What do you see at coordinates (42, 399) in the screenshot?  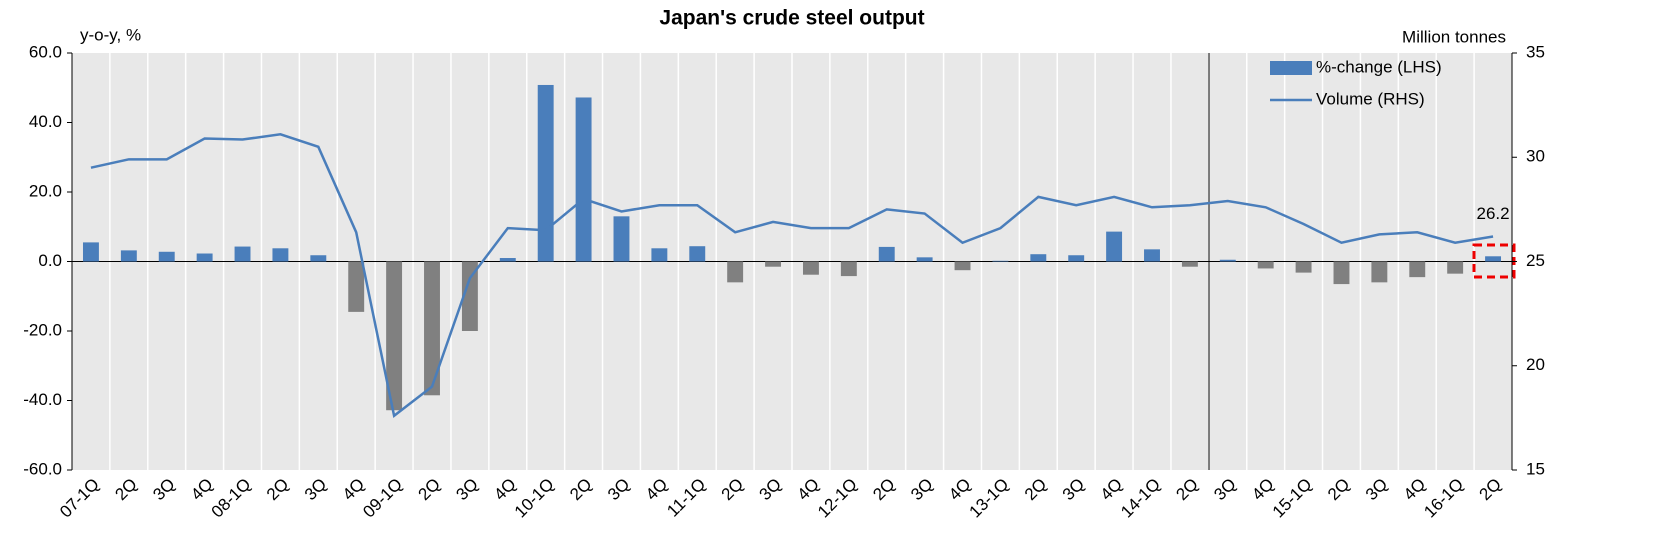 I see `y-tick-label: -40.0` at bounding box center [42, 399].